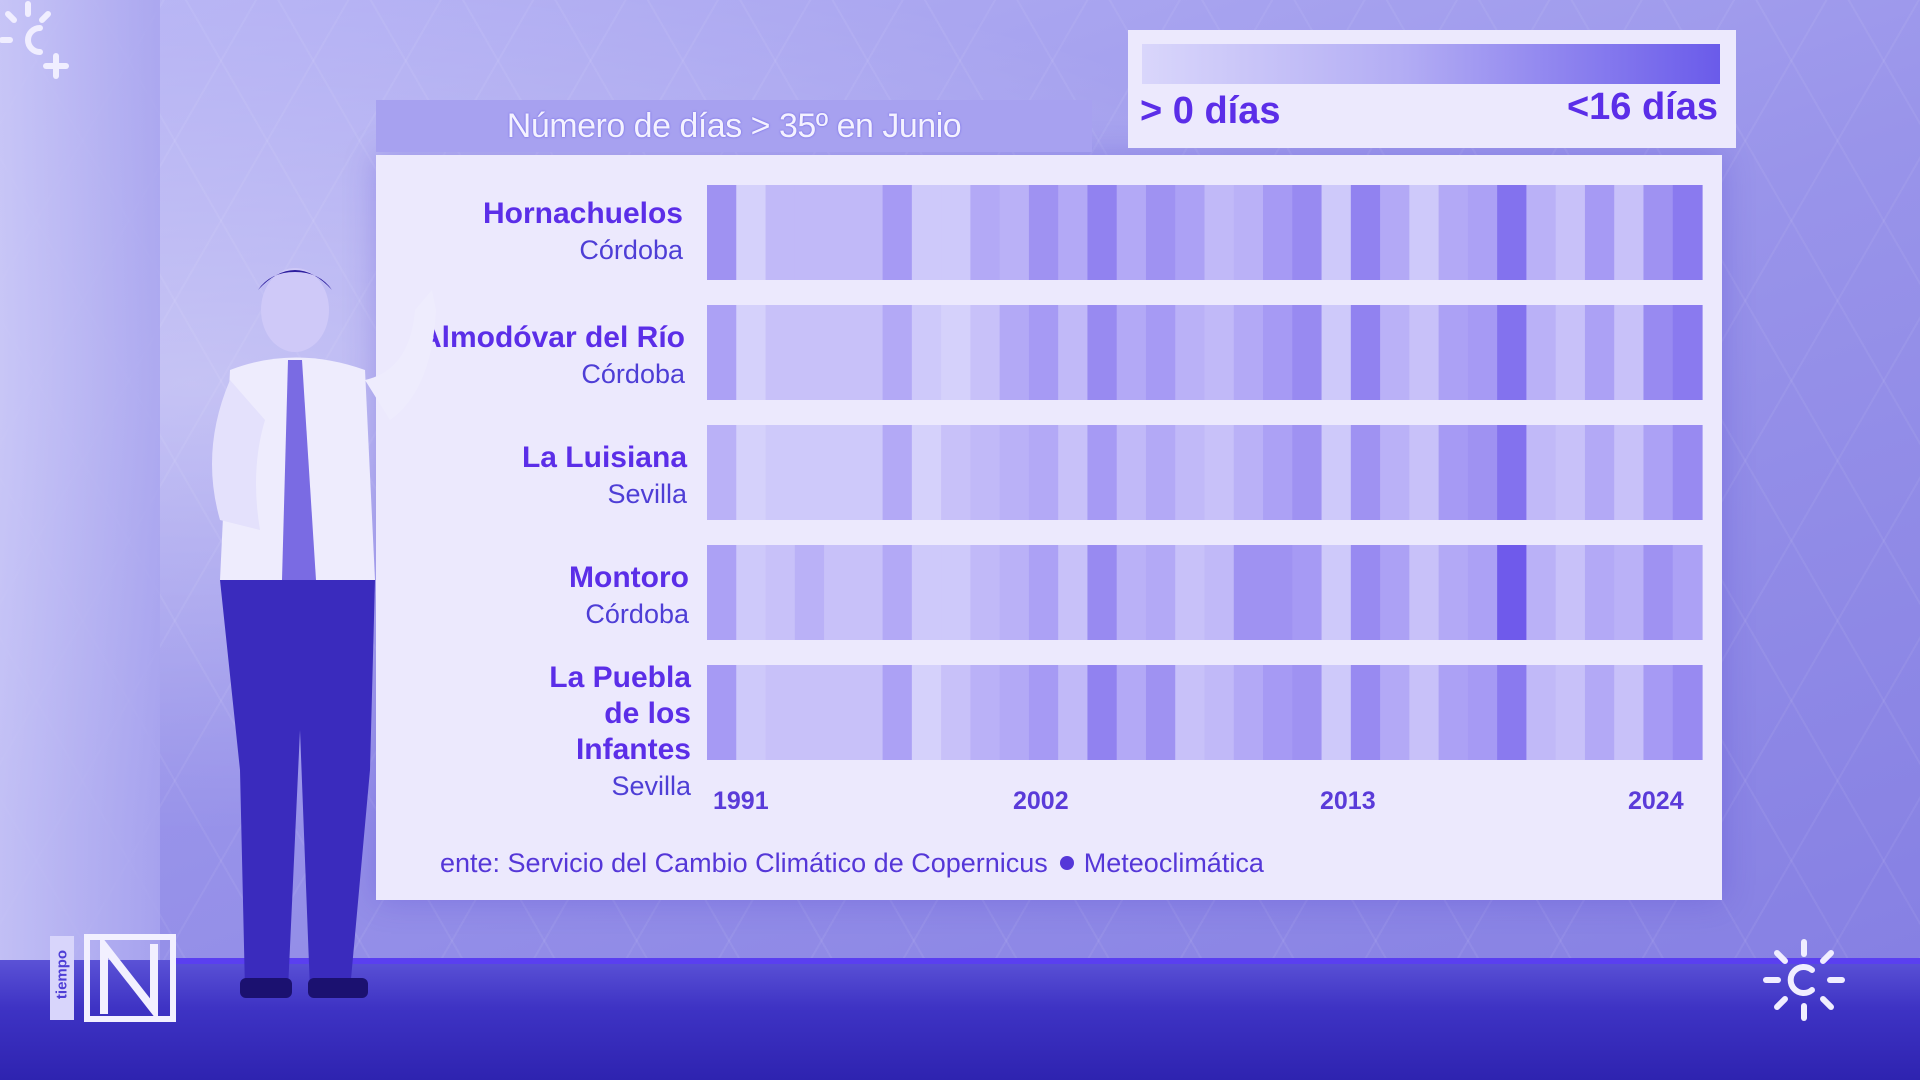 The width and height of the screenshot is (1920, 1080). Describe the element at coordinates (537, 476) in the screenshot. I see `row-label-la-luisiana: La Luisiana Sevilla` at that location.